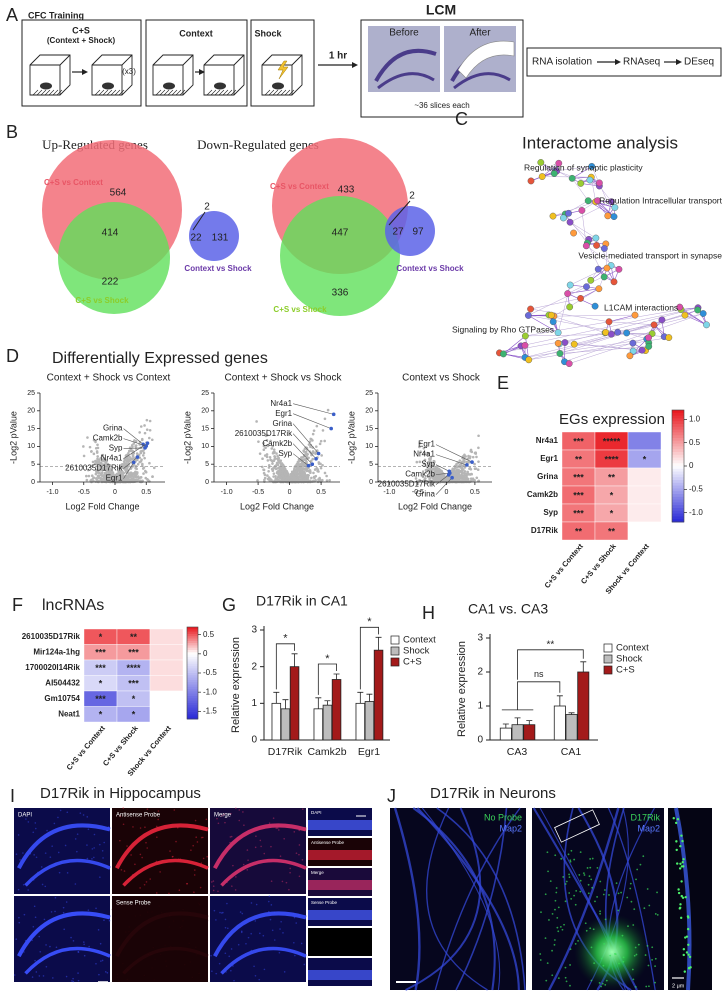  I want to click on significance: **, so click(134, 637).